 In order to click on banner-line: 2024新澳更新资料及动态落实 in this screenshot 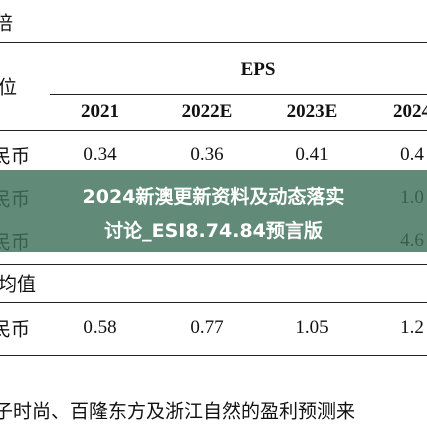, I will do `click(213, 197)`.